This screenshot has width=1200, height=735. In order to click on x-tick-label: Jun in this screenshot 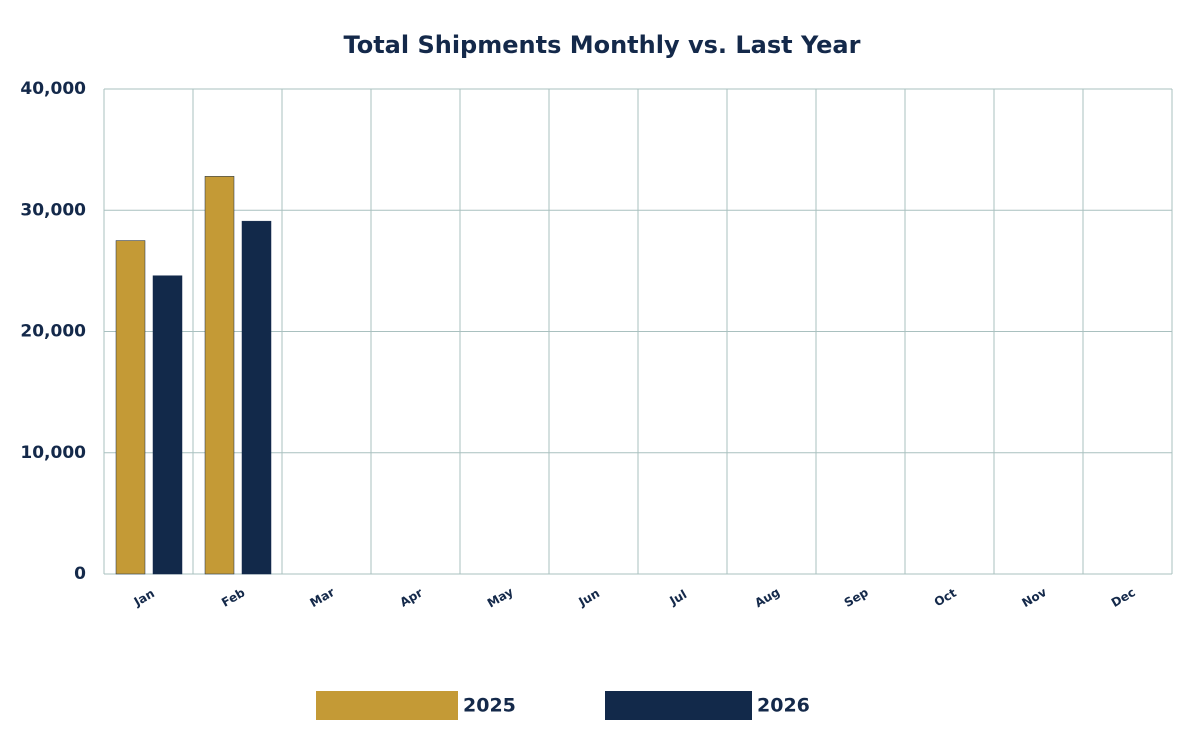, I will do `click(589, 597)`.